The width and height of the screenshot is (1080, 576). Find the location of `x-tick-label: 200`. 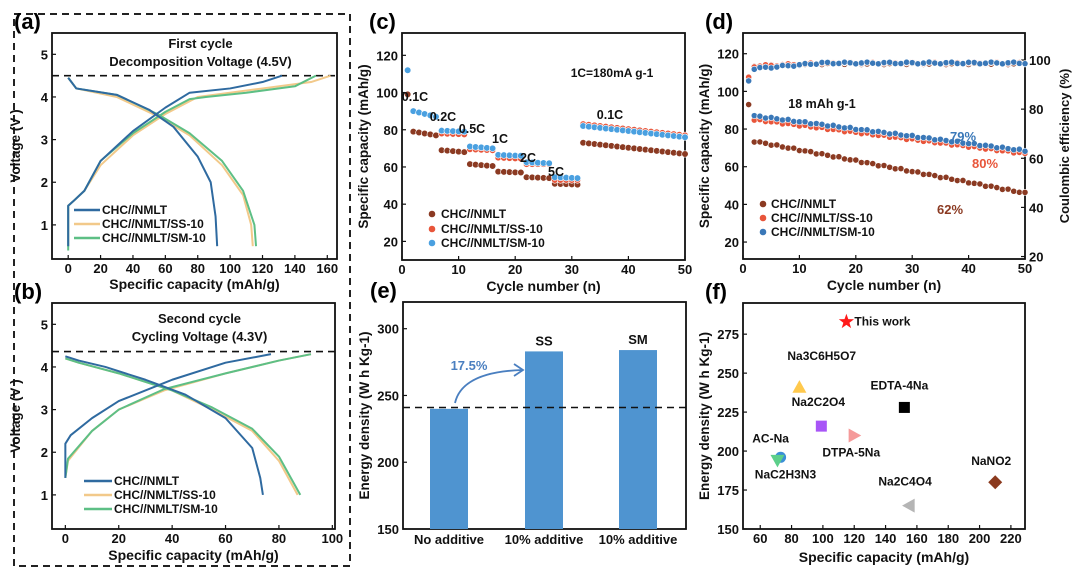

x-tick-label: 200 is located at coordinates (980, 538).